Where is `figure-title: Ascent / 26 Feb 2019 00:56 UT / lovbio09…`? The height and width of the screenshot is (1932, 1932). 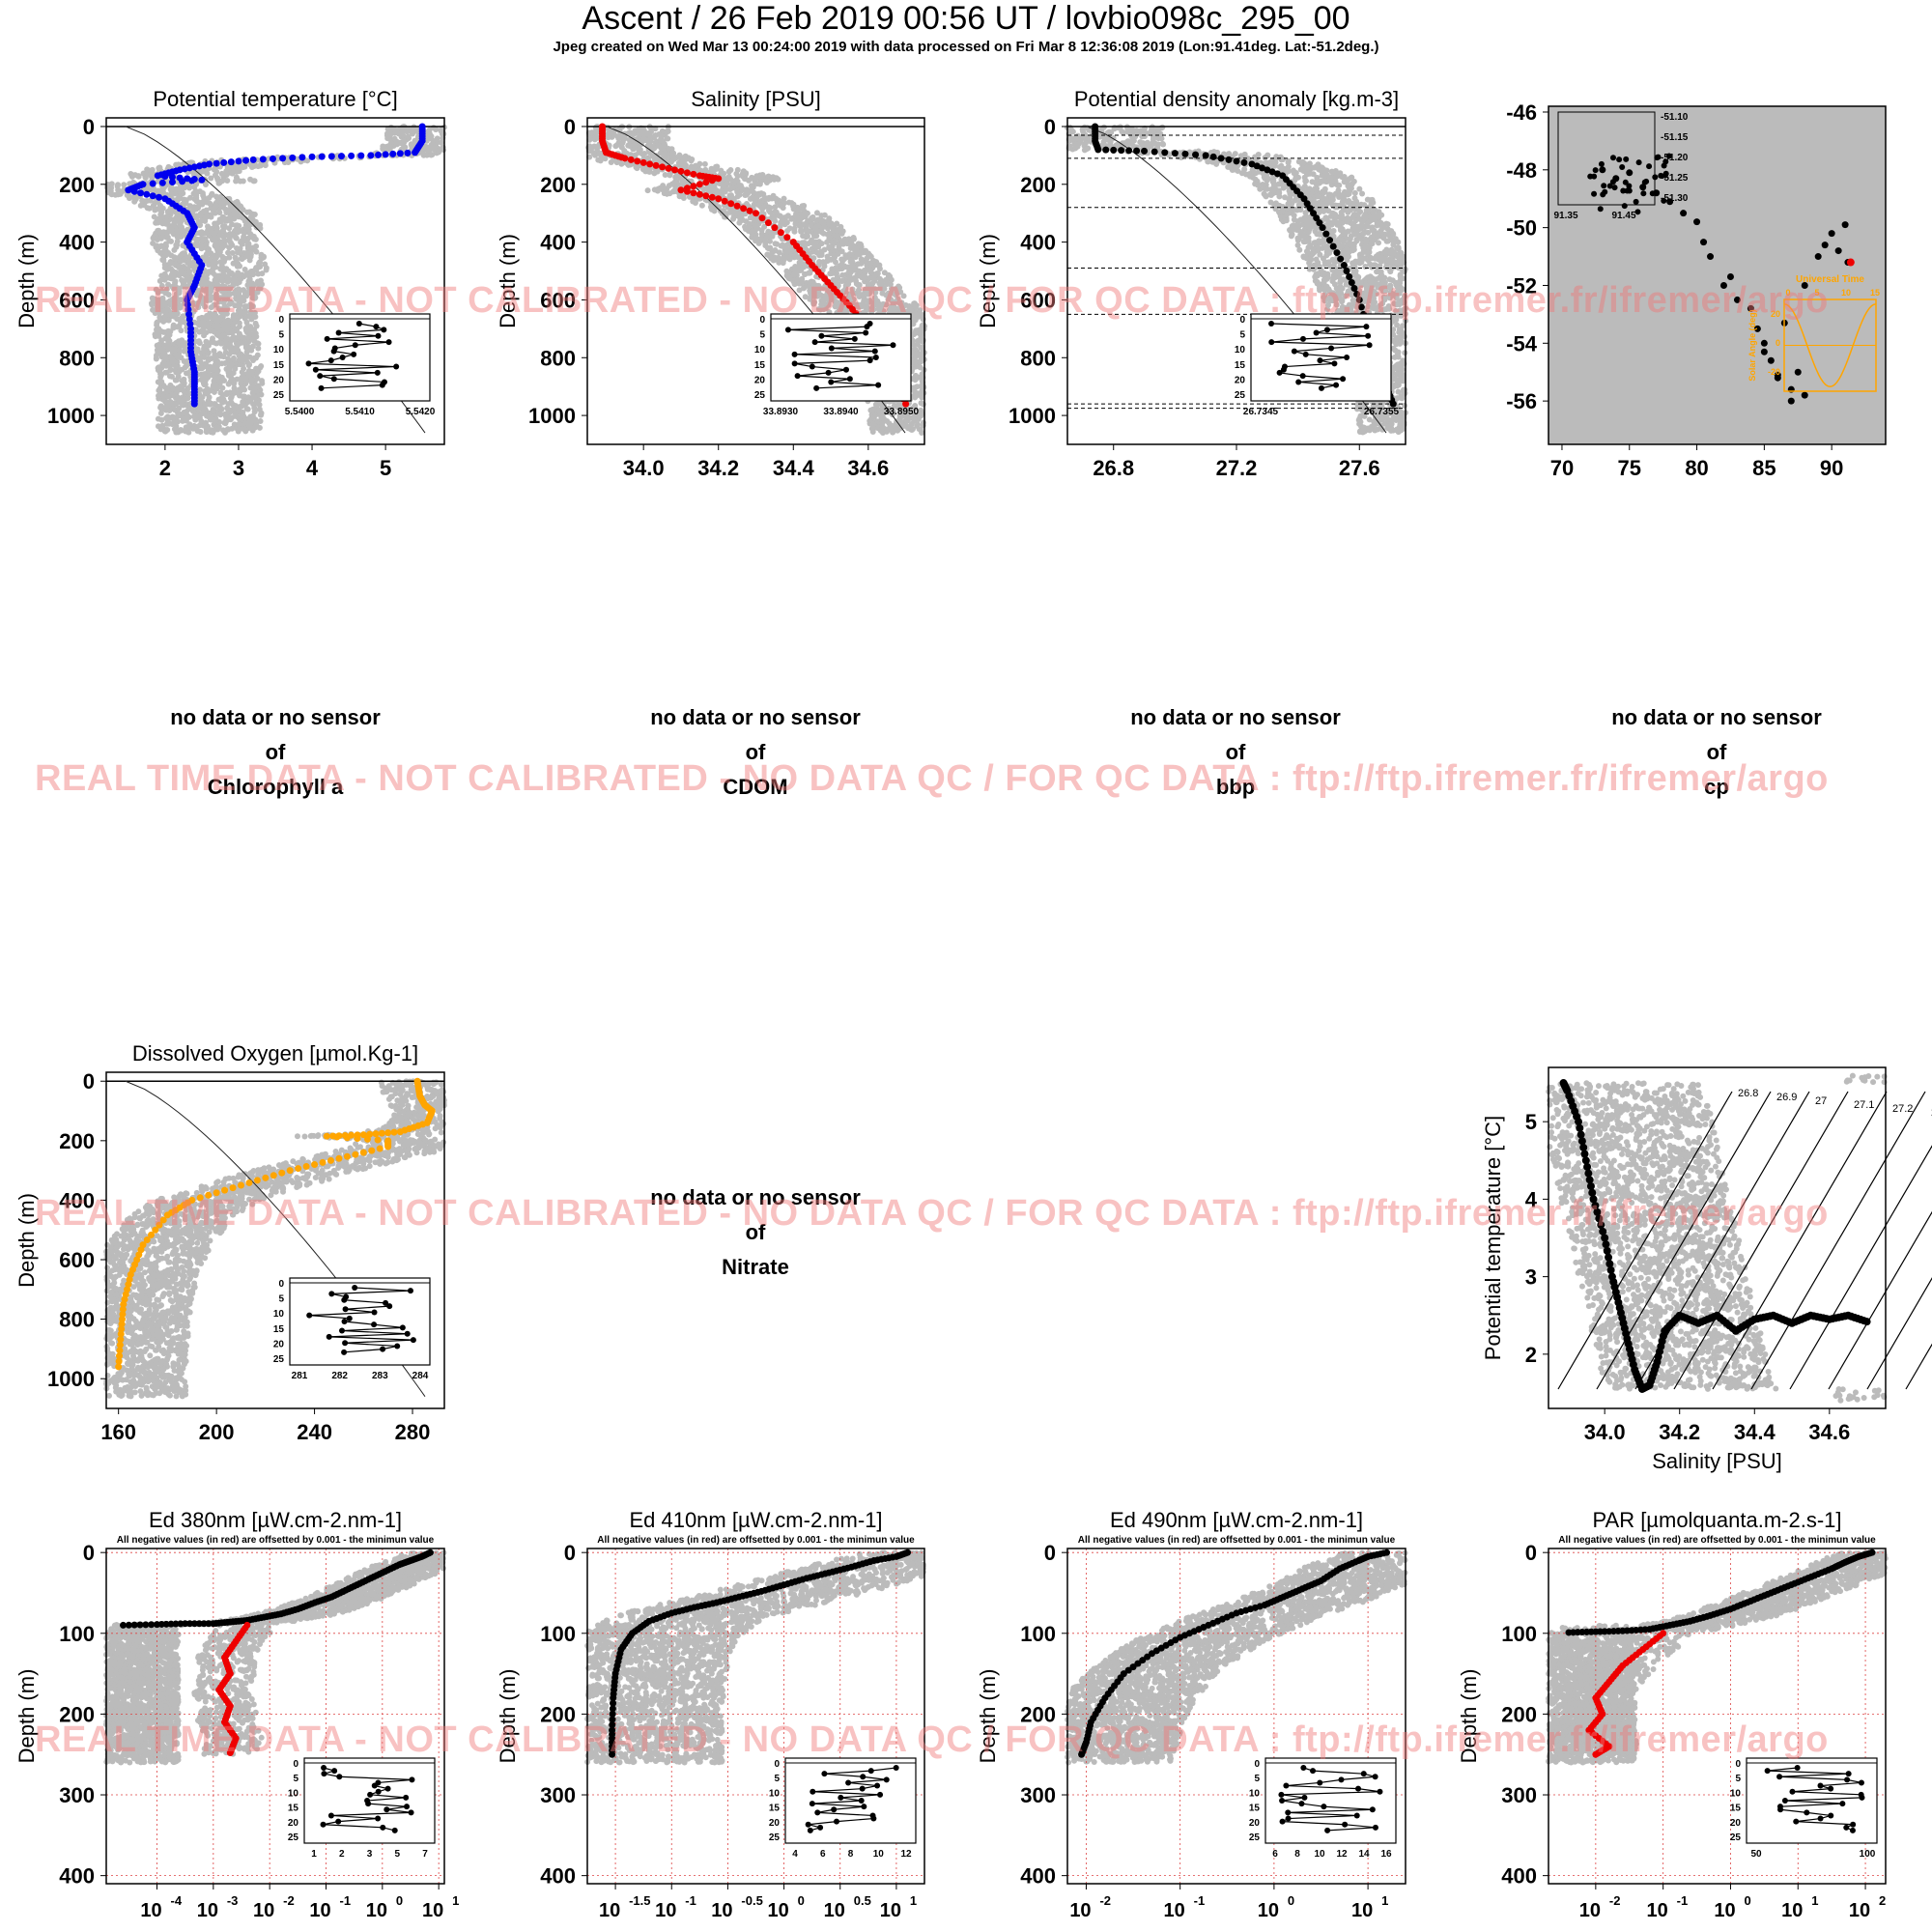
figure-title: Ascent / 26 Feb 2019 00:56 UT / lovbio09… is located at coordinates (966, 19).